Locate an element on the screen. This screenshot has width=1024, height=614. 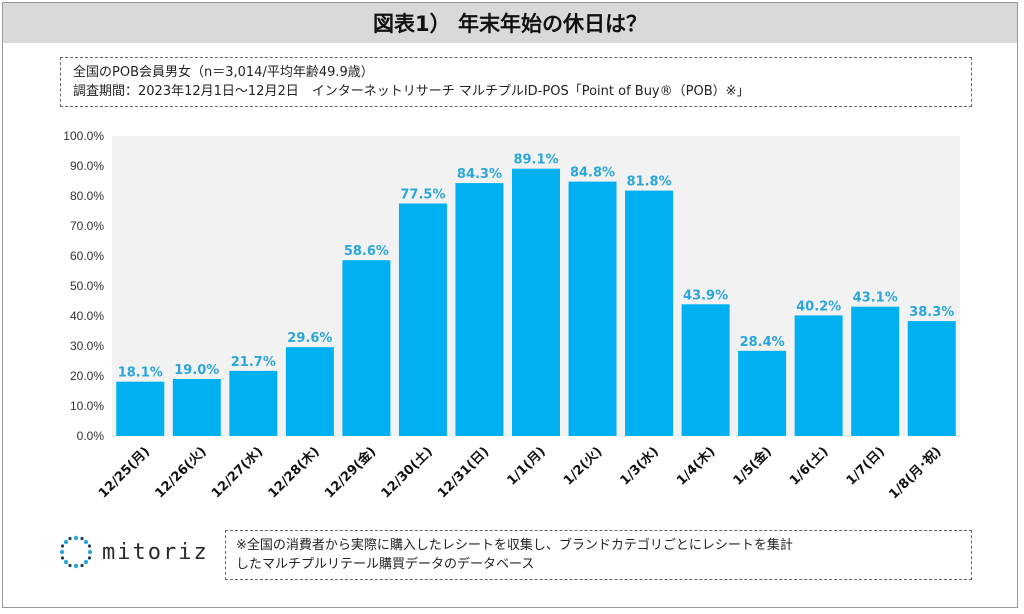
x-tick-label: 1/5(金) is located at coordinates (752, 466).